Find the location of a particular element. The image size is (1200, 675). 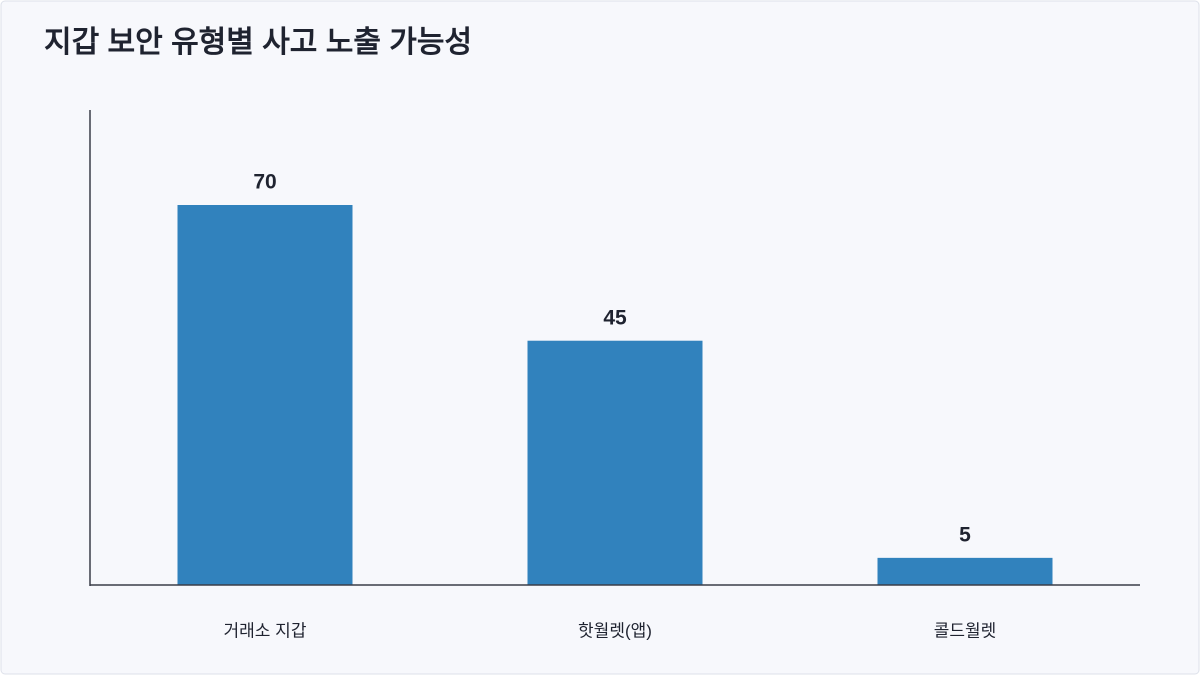

x-tick-label: 핫월렛(앱) is located at coordinates (615, 630).